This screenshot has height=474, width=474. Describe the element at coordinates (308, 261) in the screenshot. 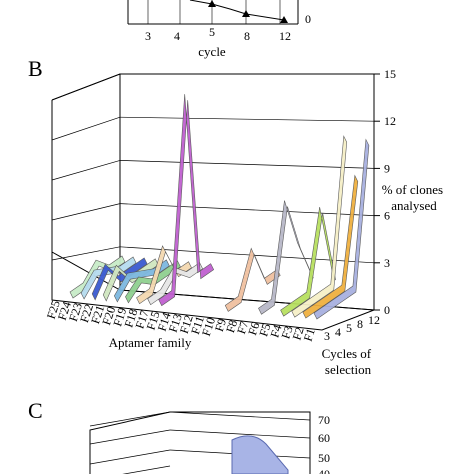

I see `panel-b-series-F5` at that location.